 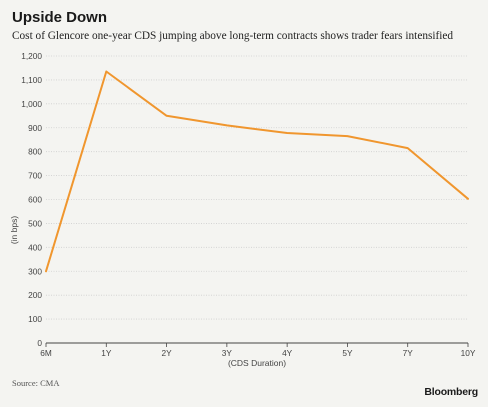 I want to click on y-tick-label: 900, so click(x=35, y=128).